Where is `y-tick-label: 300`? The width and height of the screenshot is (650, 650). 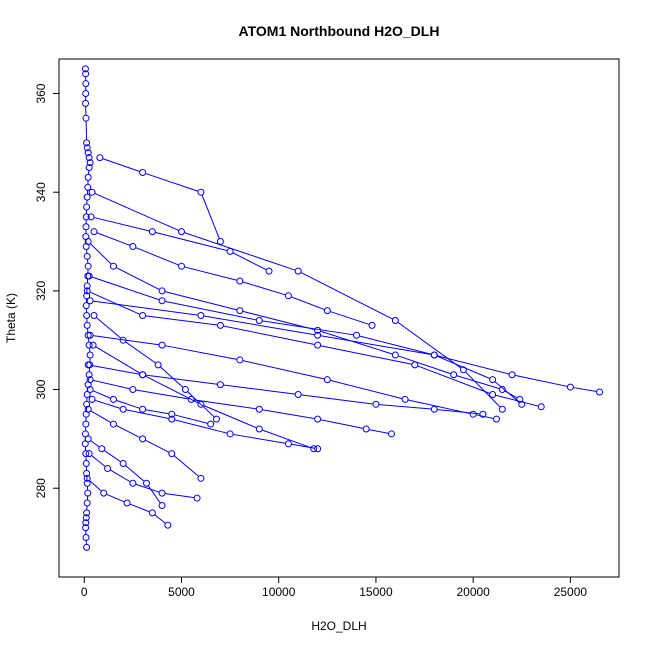 y-tick-label: 300 is located at coordinates (41, 389).